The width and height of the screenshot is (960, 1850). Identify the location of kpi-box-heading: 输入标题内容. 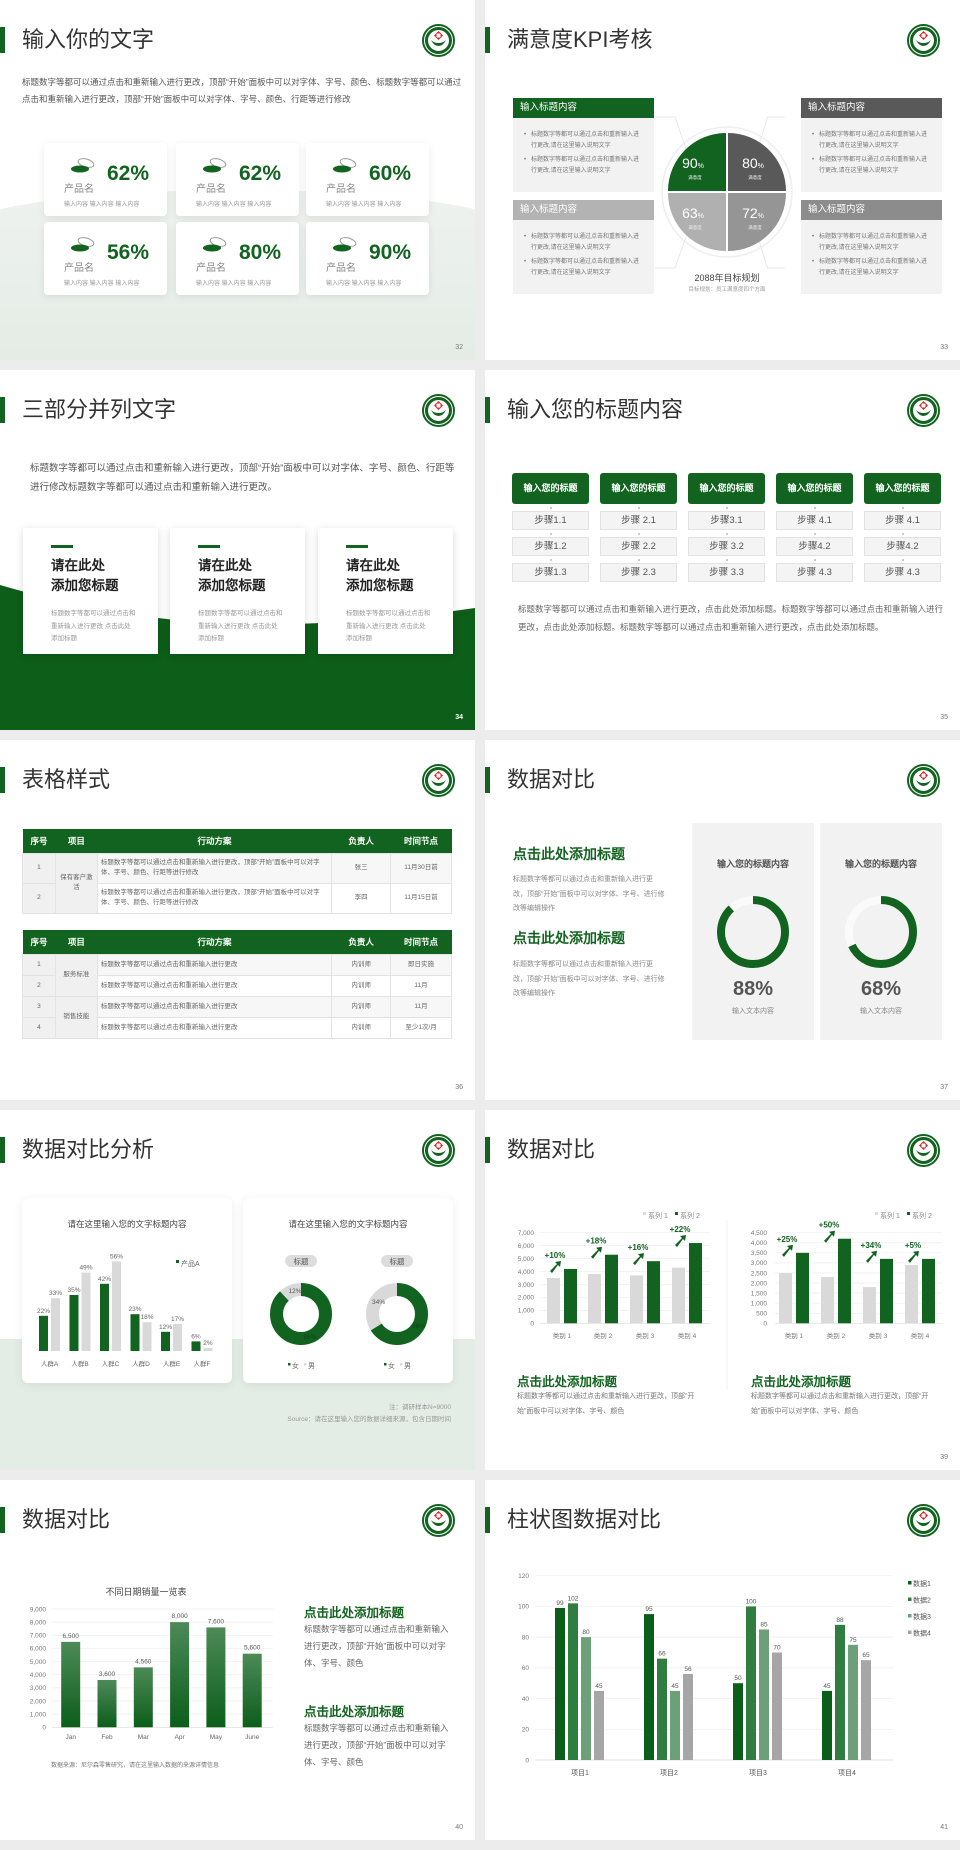
(583, 108).